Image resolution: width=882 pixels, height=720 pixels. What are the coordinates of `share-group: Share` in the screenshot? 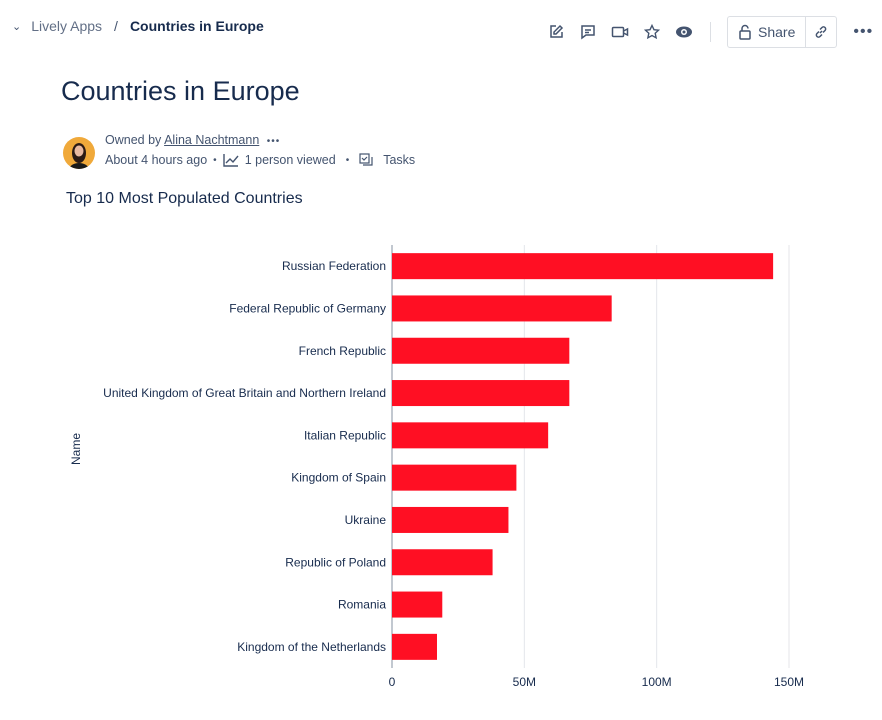 It's located at (782, 32).